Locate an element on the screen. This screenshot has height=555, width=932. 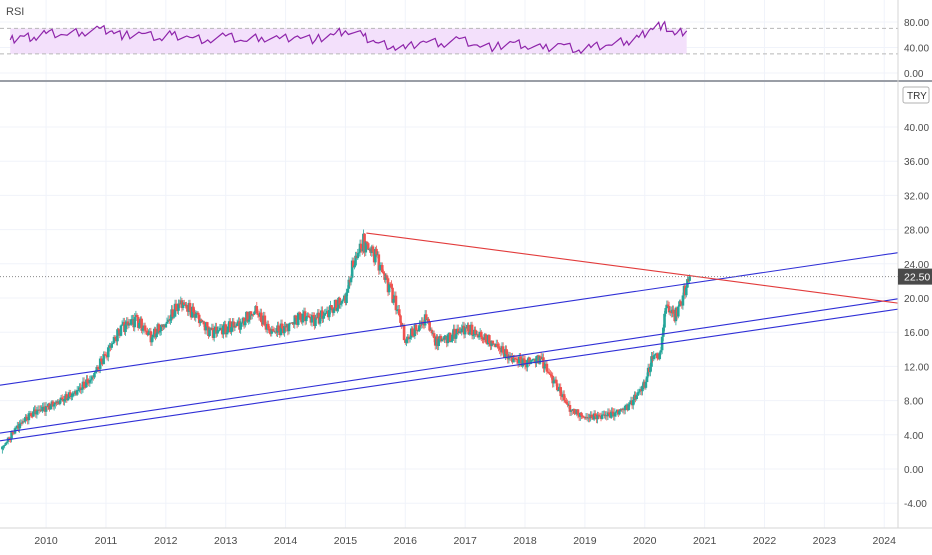
time-axis-tick-label: 2015 is located at coordinates (346, 541).